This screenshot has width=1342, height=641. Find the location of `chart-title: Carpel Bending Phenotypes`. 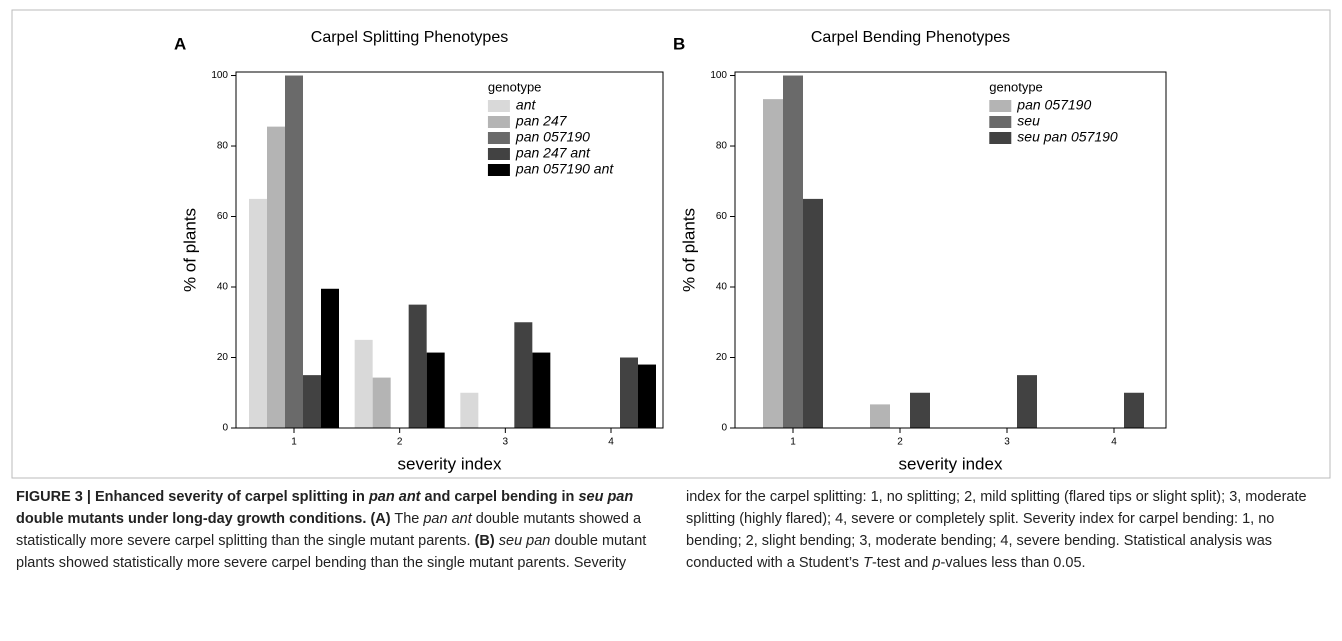

chart-title: Carpel Bending Phenotypes is located at coordinates (910, 37).